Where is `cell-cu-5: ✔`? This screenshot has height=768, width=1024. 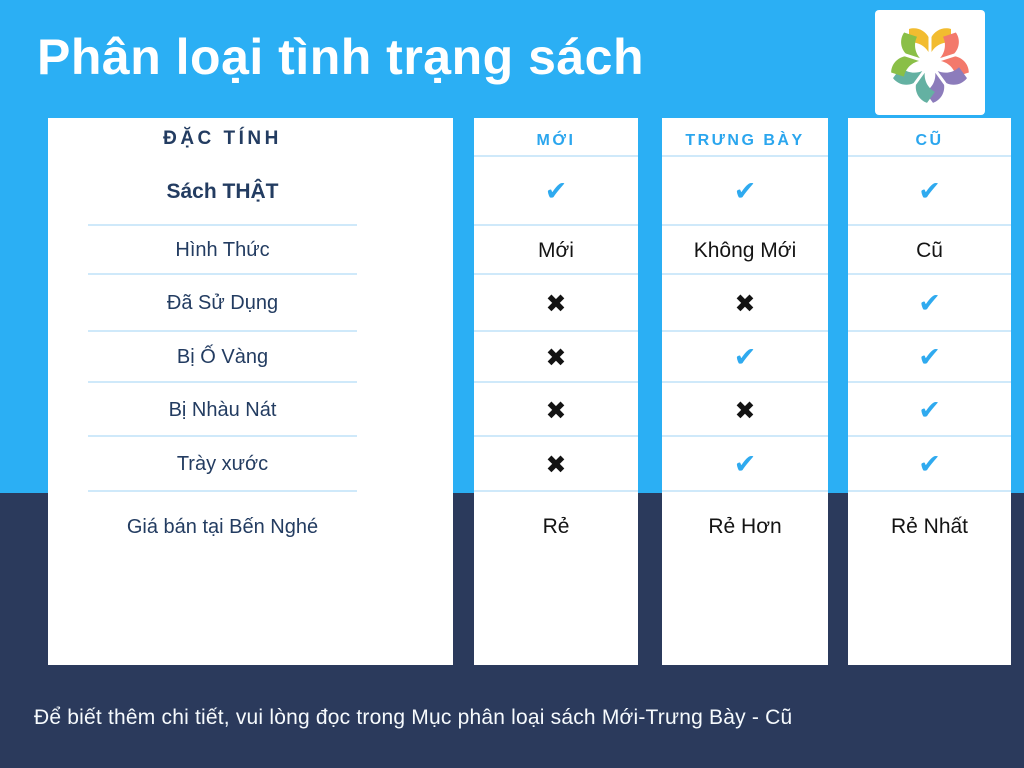 cell-cu-5: ✔ is located at coordinates (929, 464).